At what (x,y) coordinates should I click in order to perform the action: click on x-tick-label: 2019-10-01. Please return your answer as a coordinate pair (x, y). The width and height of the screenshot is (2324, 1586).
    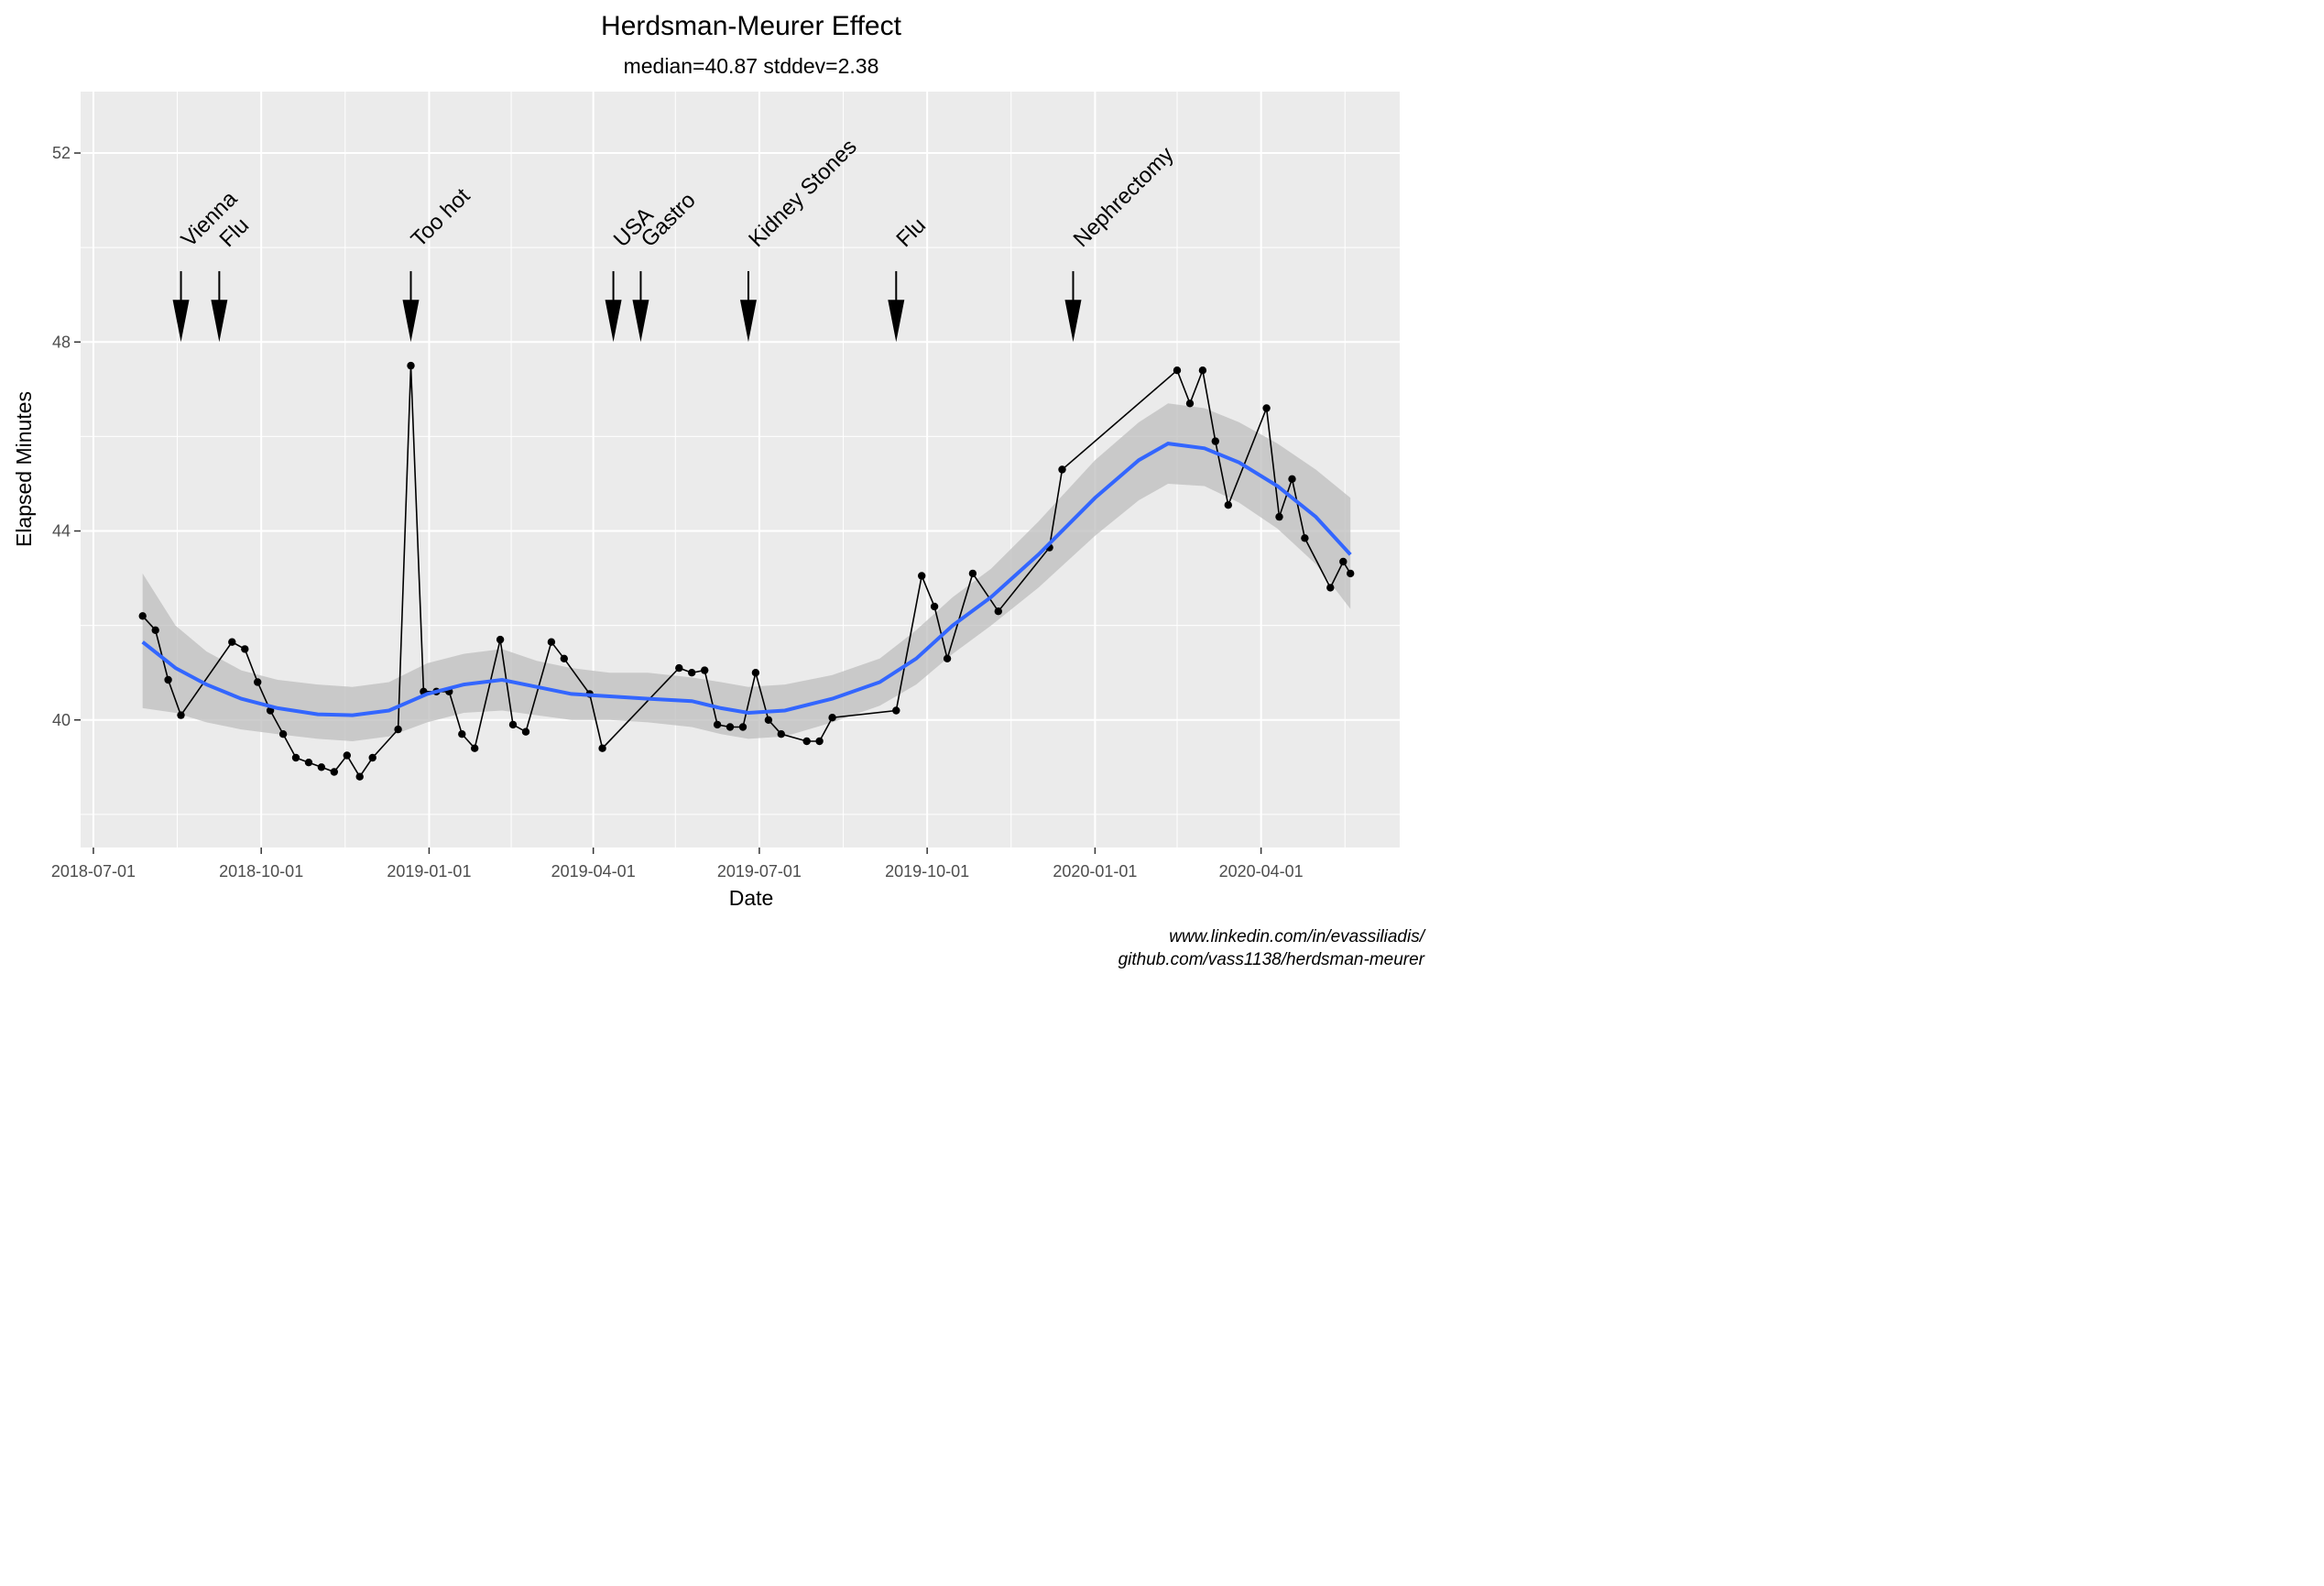
    Looking at the image, I should click on (927, 871).